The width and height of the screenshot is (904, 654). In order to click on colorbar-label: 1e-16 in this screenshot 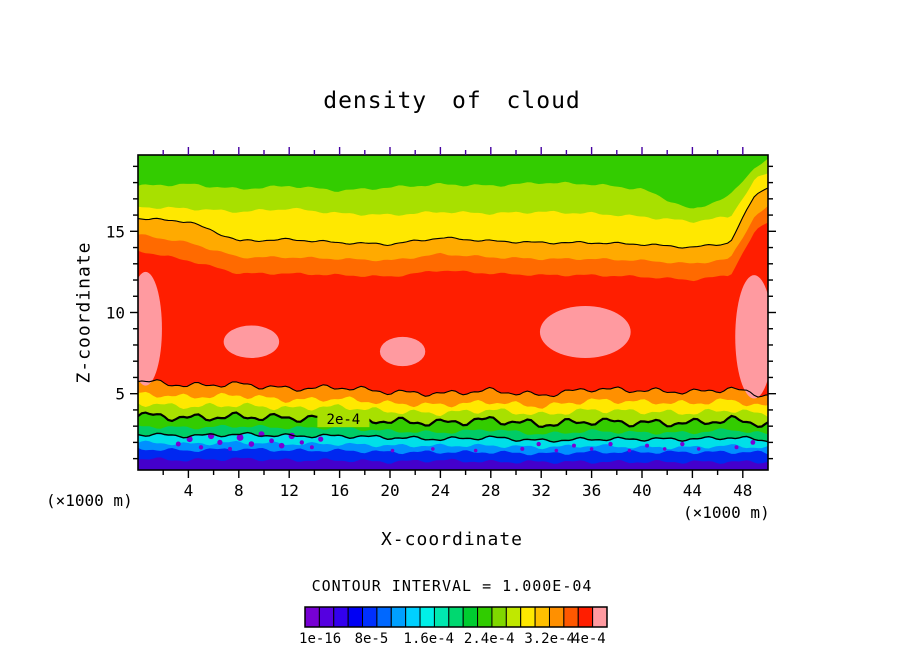, I will do `click(320, 639)`.